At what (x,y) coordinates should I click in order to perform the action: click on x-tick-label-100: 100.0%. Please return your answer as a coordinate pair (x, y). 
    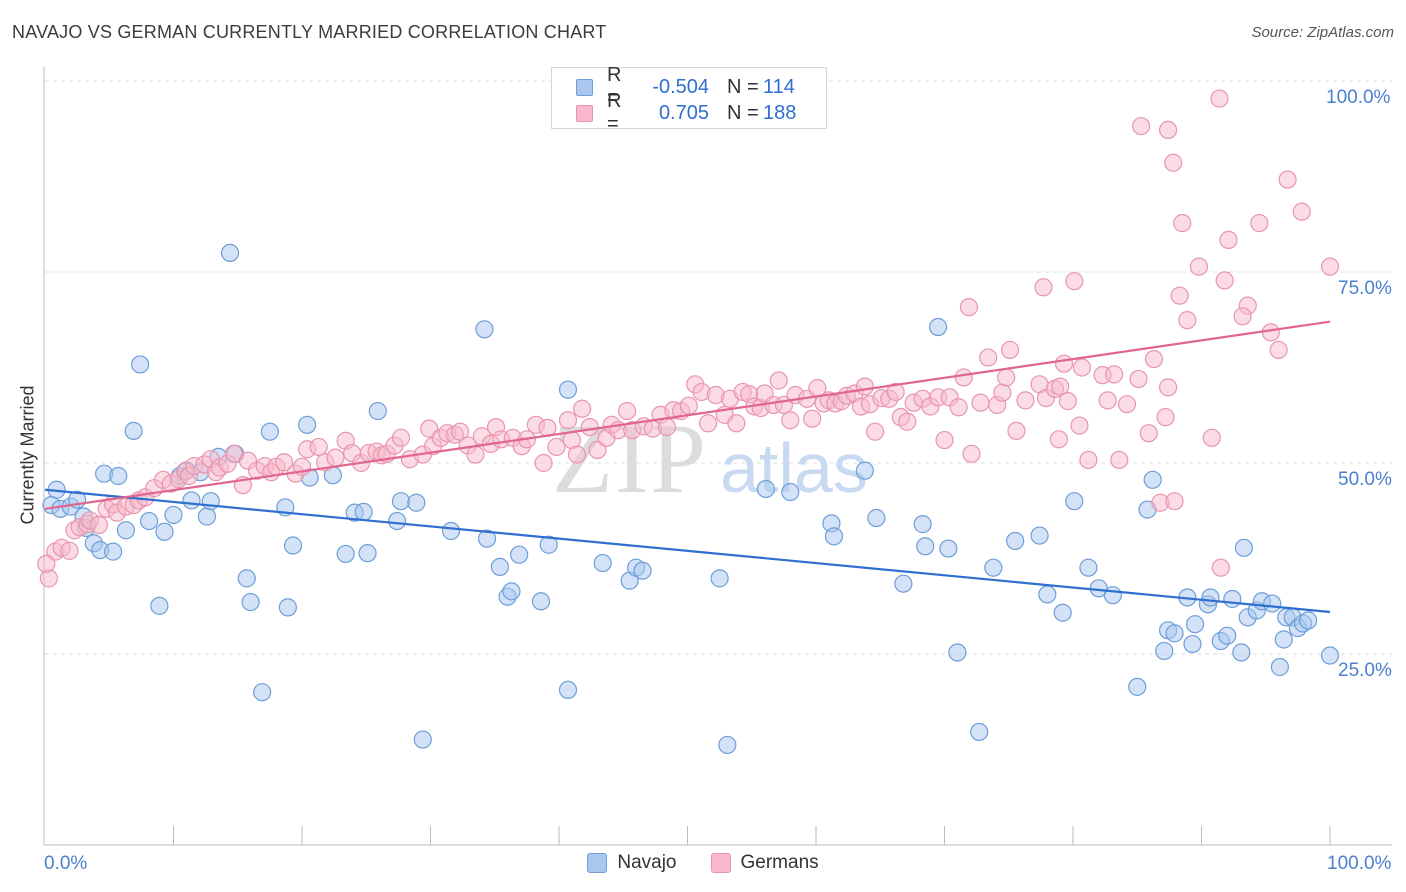
    Looking at the image, I should click on (1359, 863).